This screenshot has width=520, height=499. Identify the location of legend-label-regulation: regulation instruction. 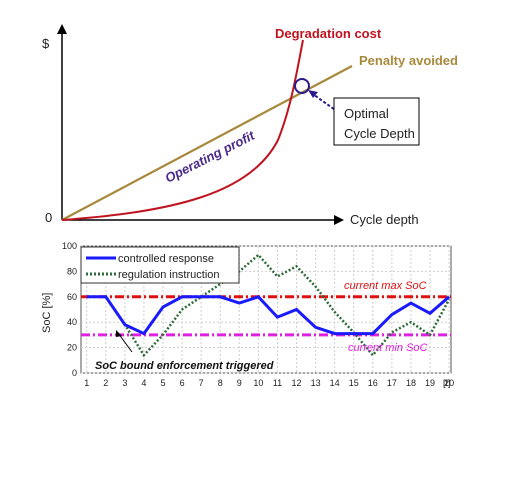
(169, 275).